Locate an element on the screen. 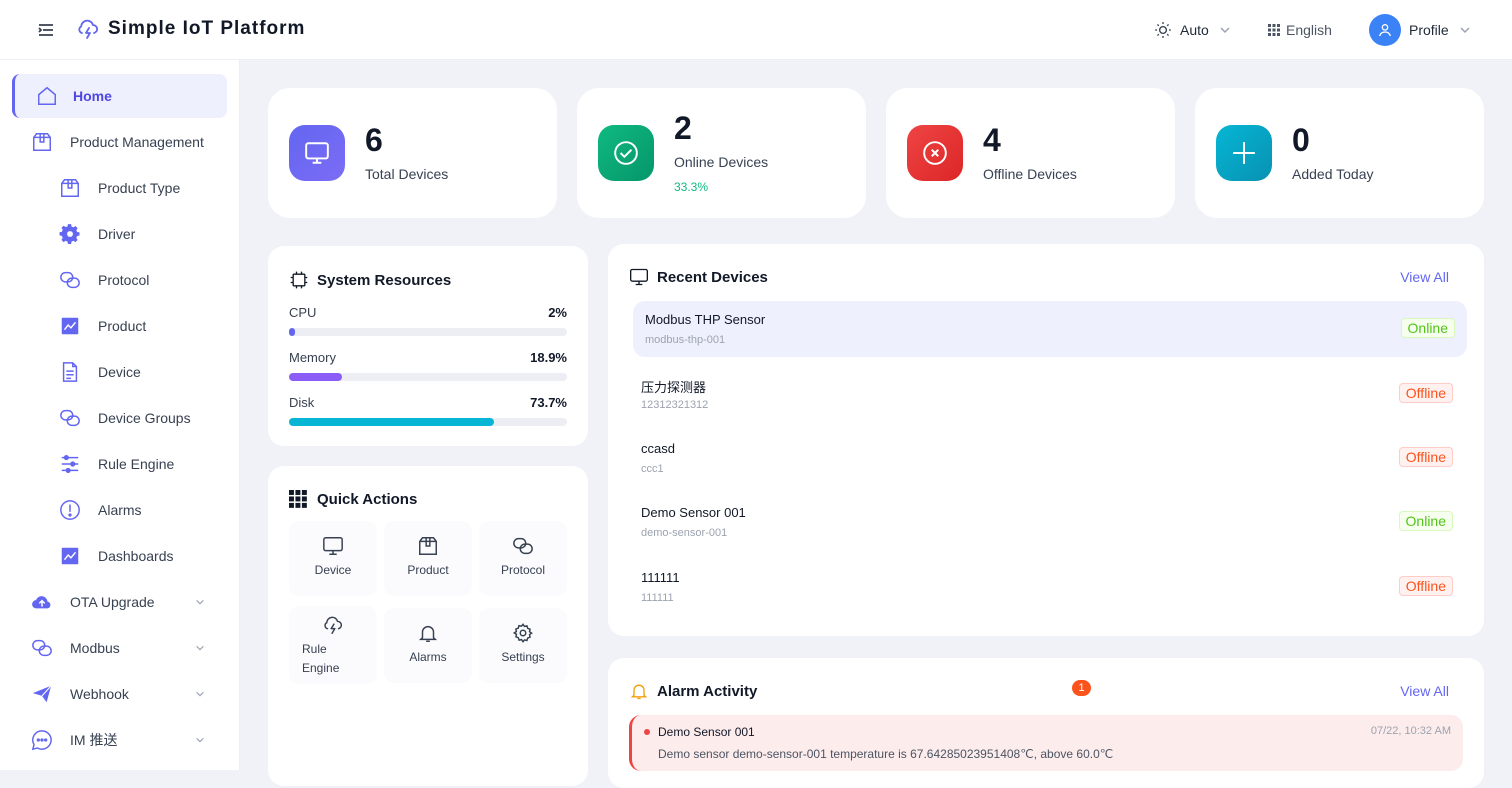 The width and height of the screenshot is (1512, 788). x-circle-icon is located at coordinates (935, 153).